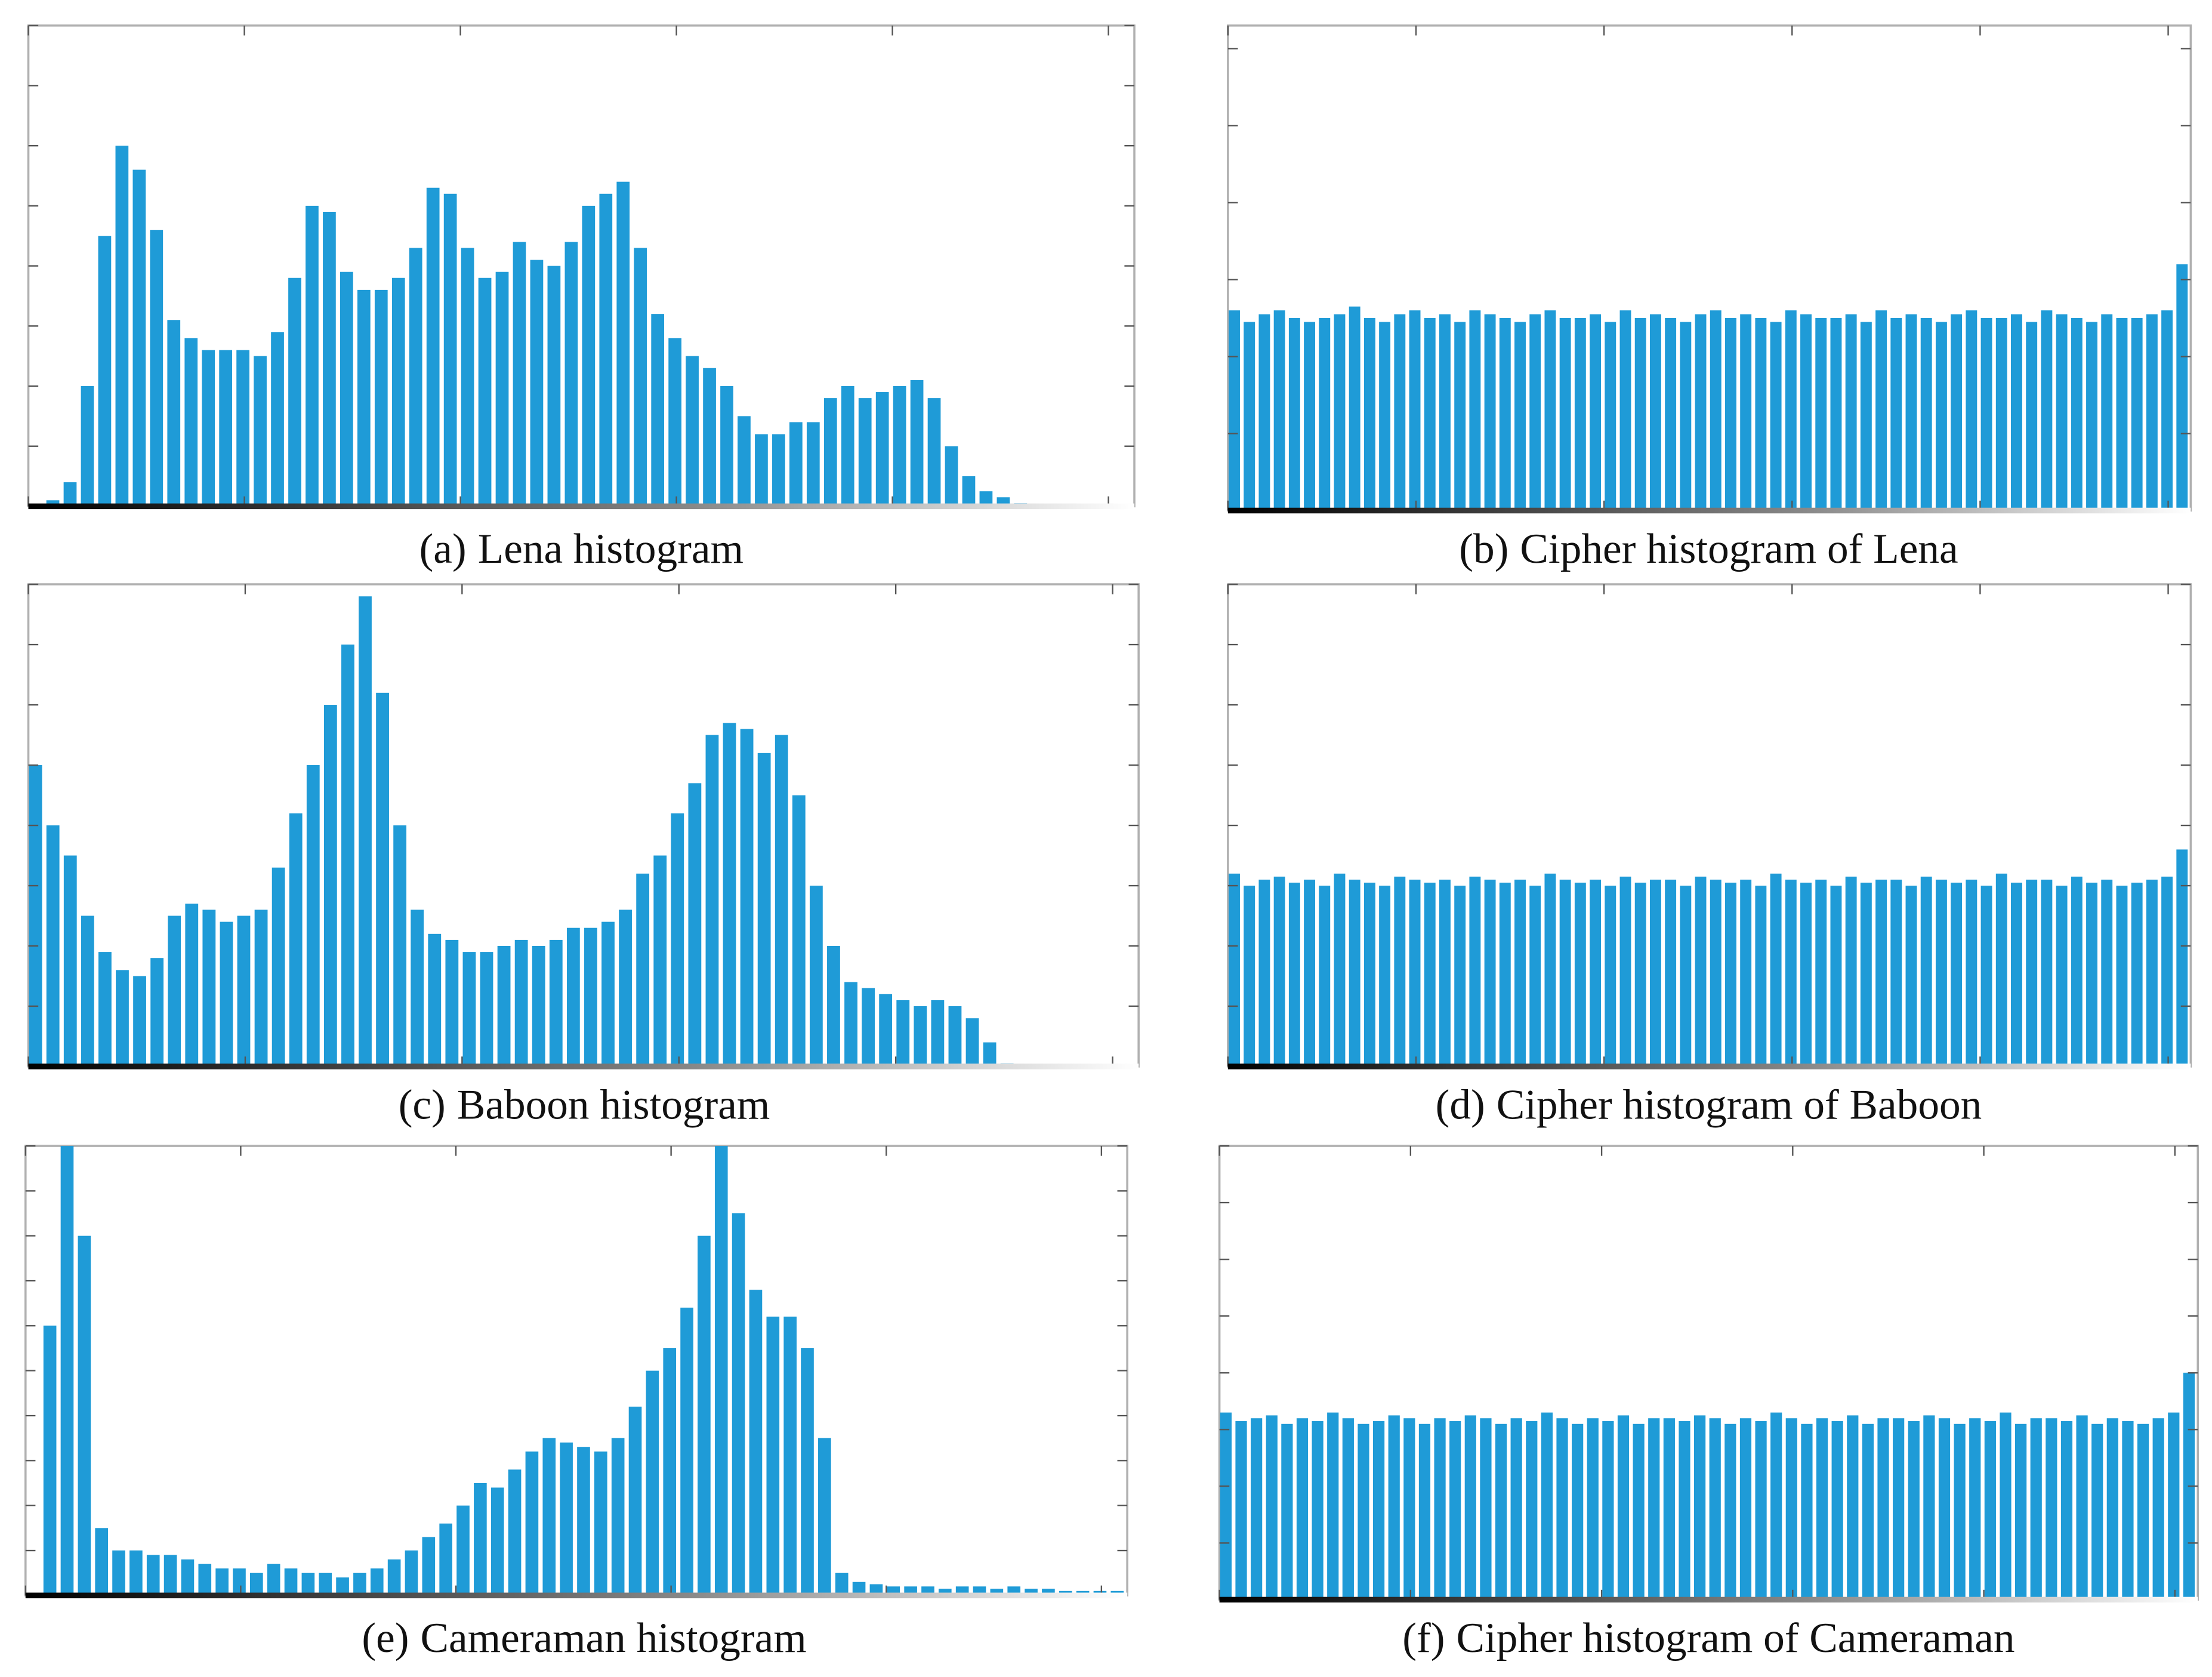 This screenshot has width=2212, height=1677. Describe the element at coordinates (1709, 298) in the screenshot. I see `histogram-panel: (b) Cipher histogram of Lena` at that location.